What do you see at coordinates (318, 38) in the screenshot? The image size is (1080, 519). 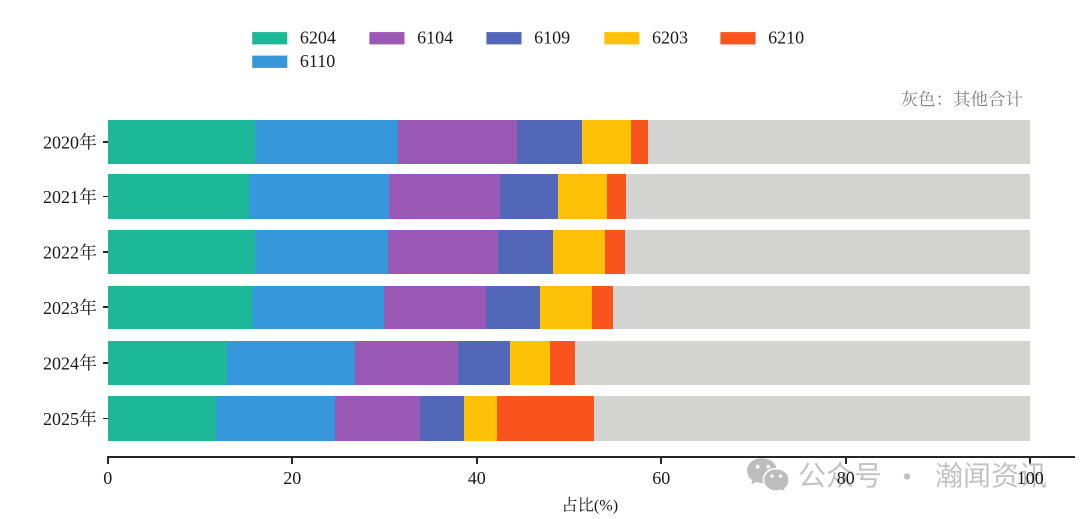 I see `svg-text: 6204` at bounding box center [318, 38].